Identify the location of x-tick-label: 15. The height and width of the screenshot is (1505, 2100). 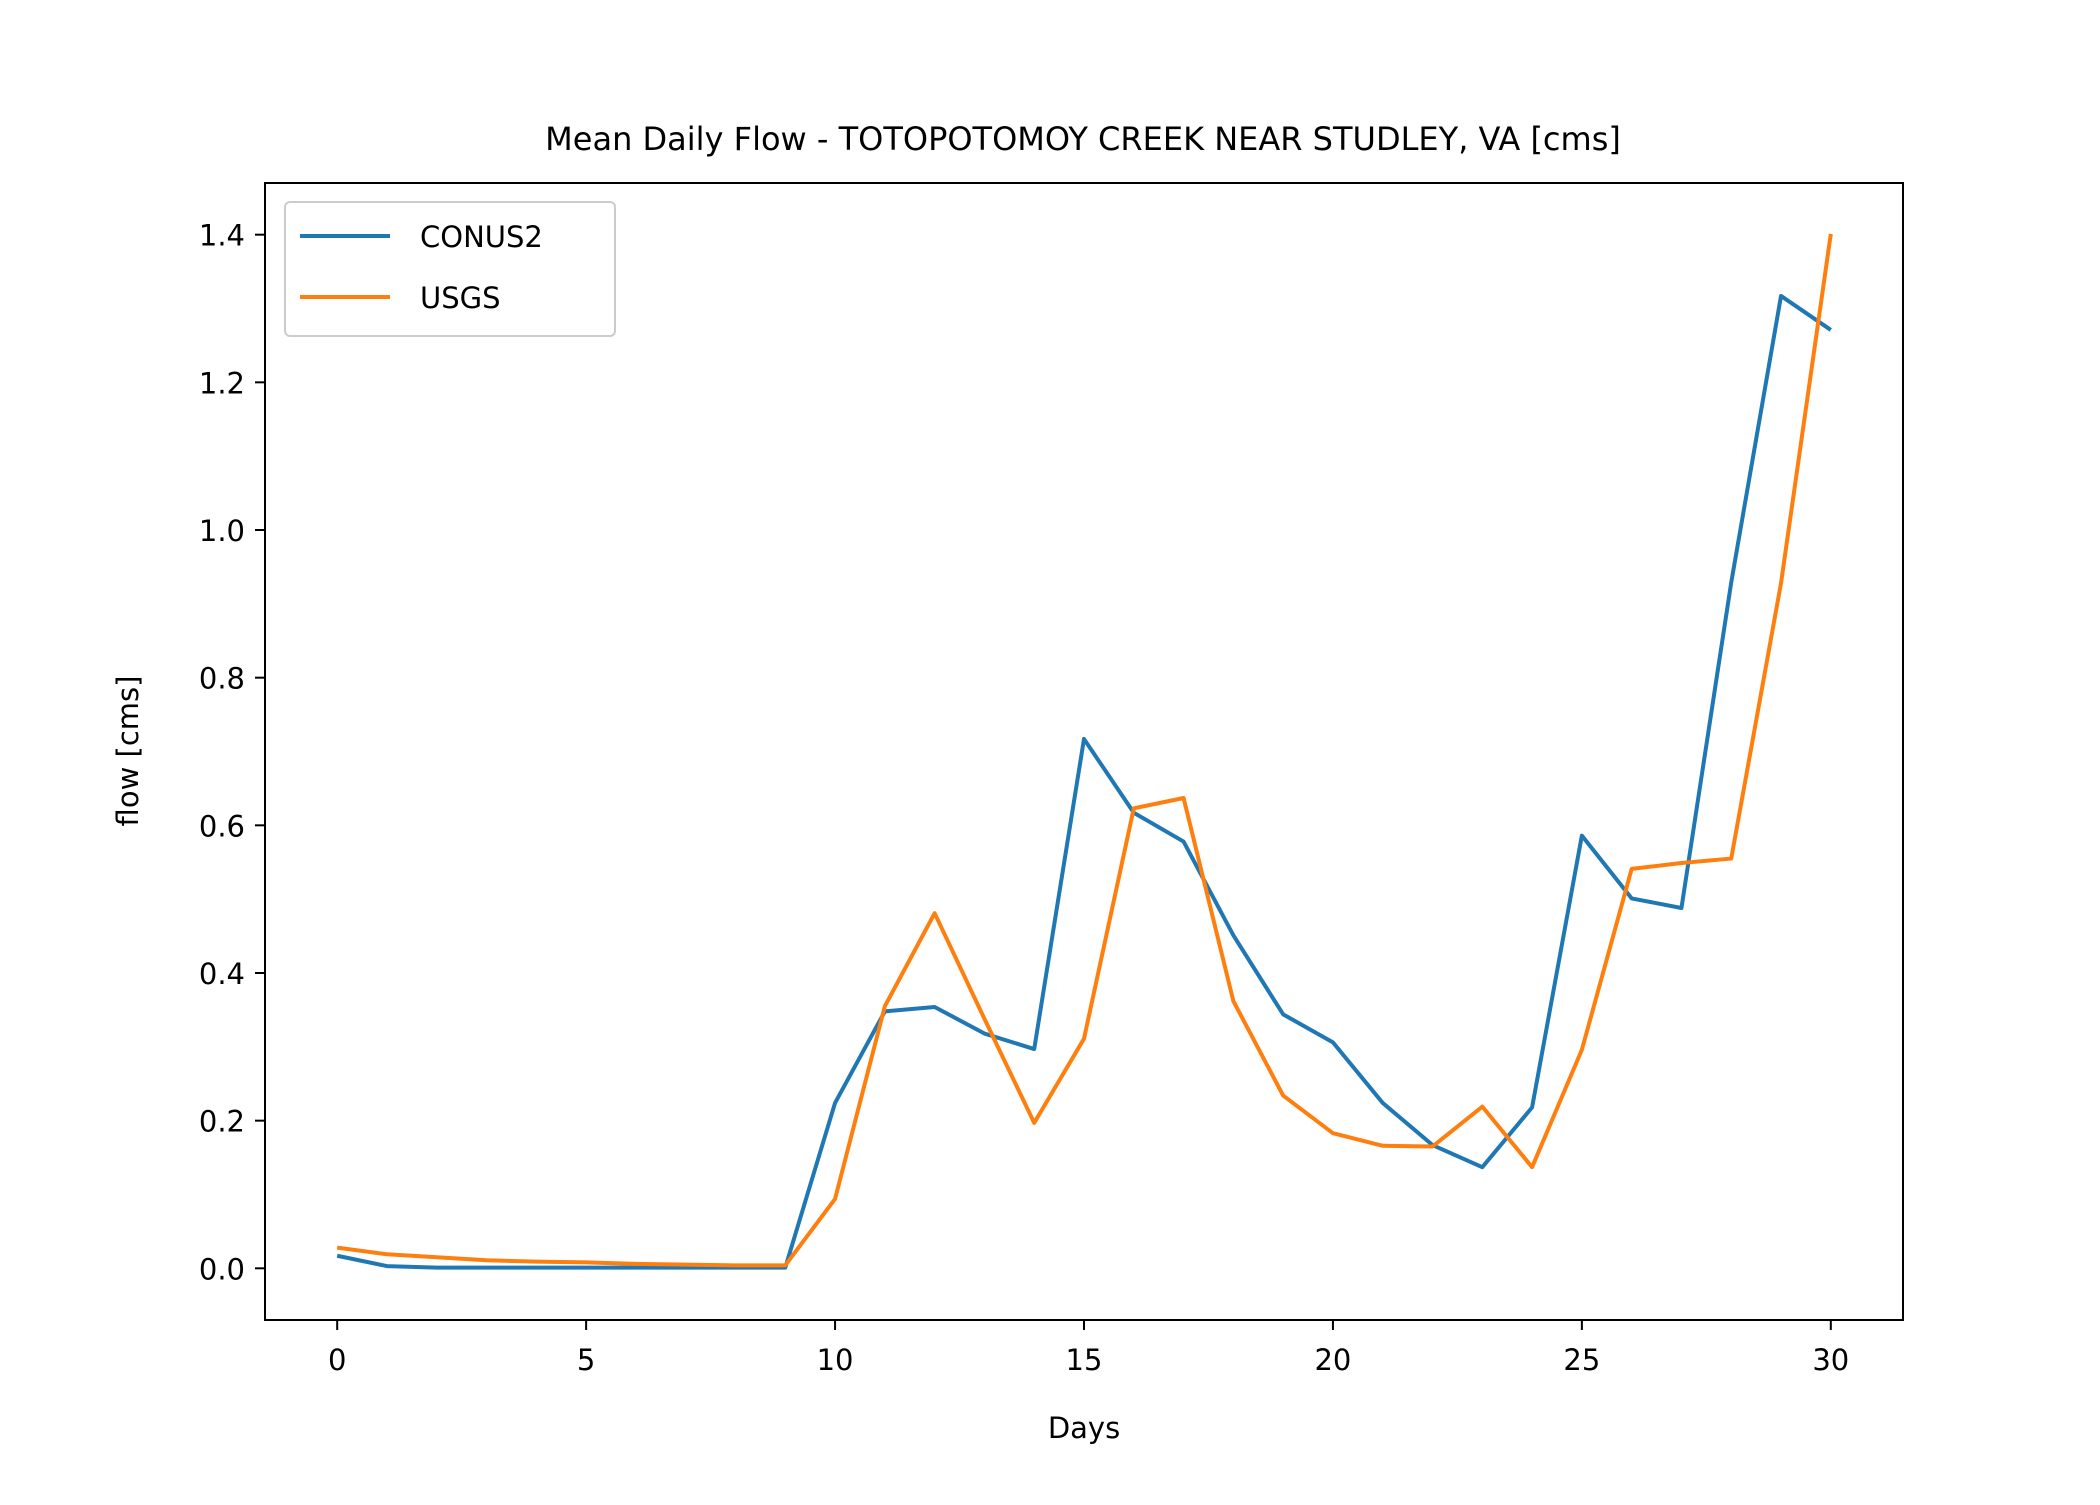
(1084, 1360).